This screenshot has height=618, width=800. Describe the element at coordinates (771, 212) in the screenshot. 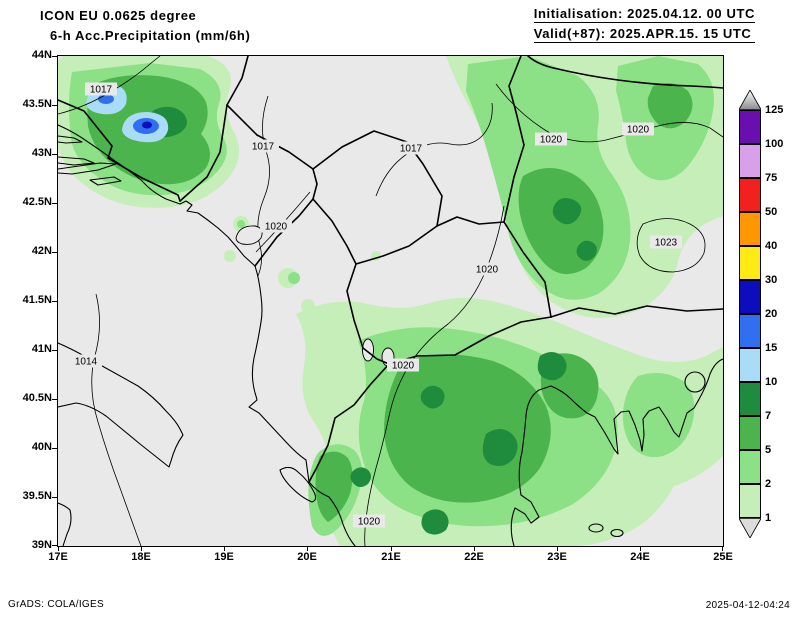

I see `colorbar-boundary-label: 50` at that location.